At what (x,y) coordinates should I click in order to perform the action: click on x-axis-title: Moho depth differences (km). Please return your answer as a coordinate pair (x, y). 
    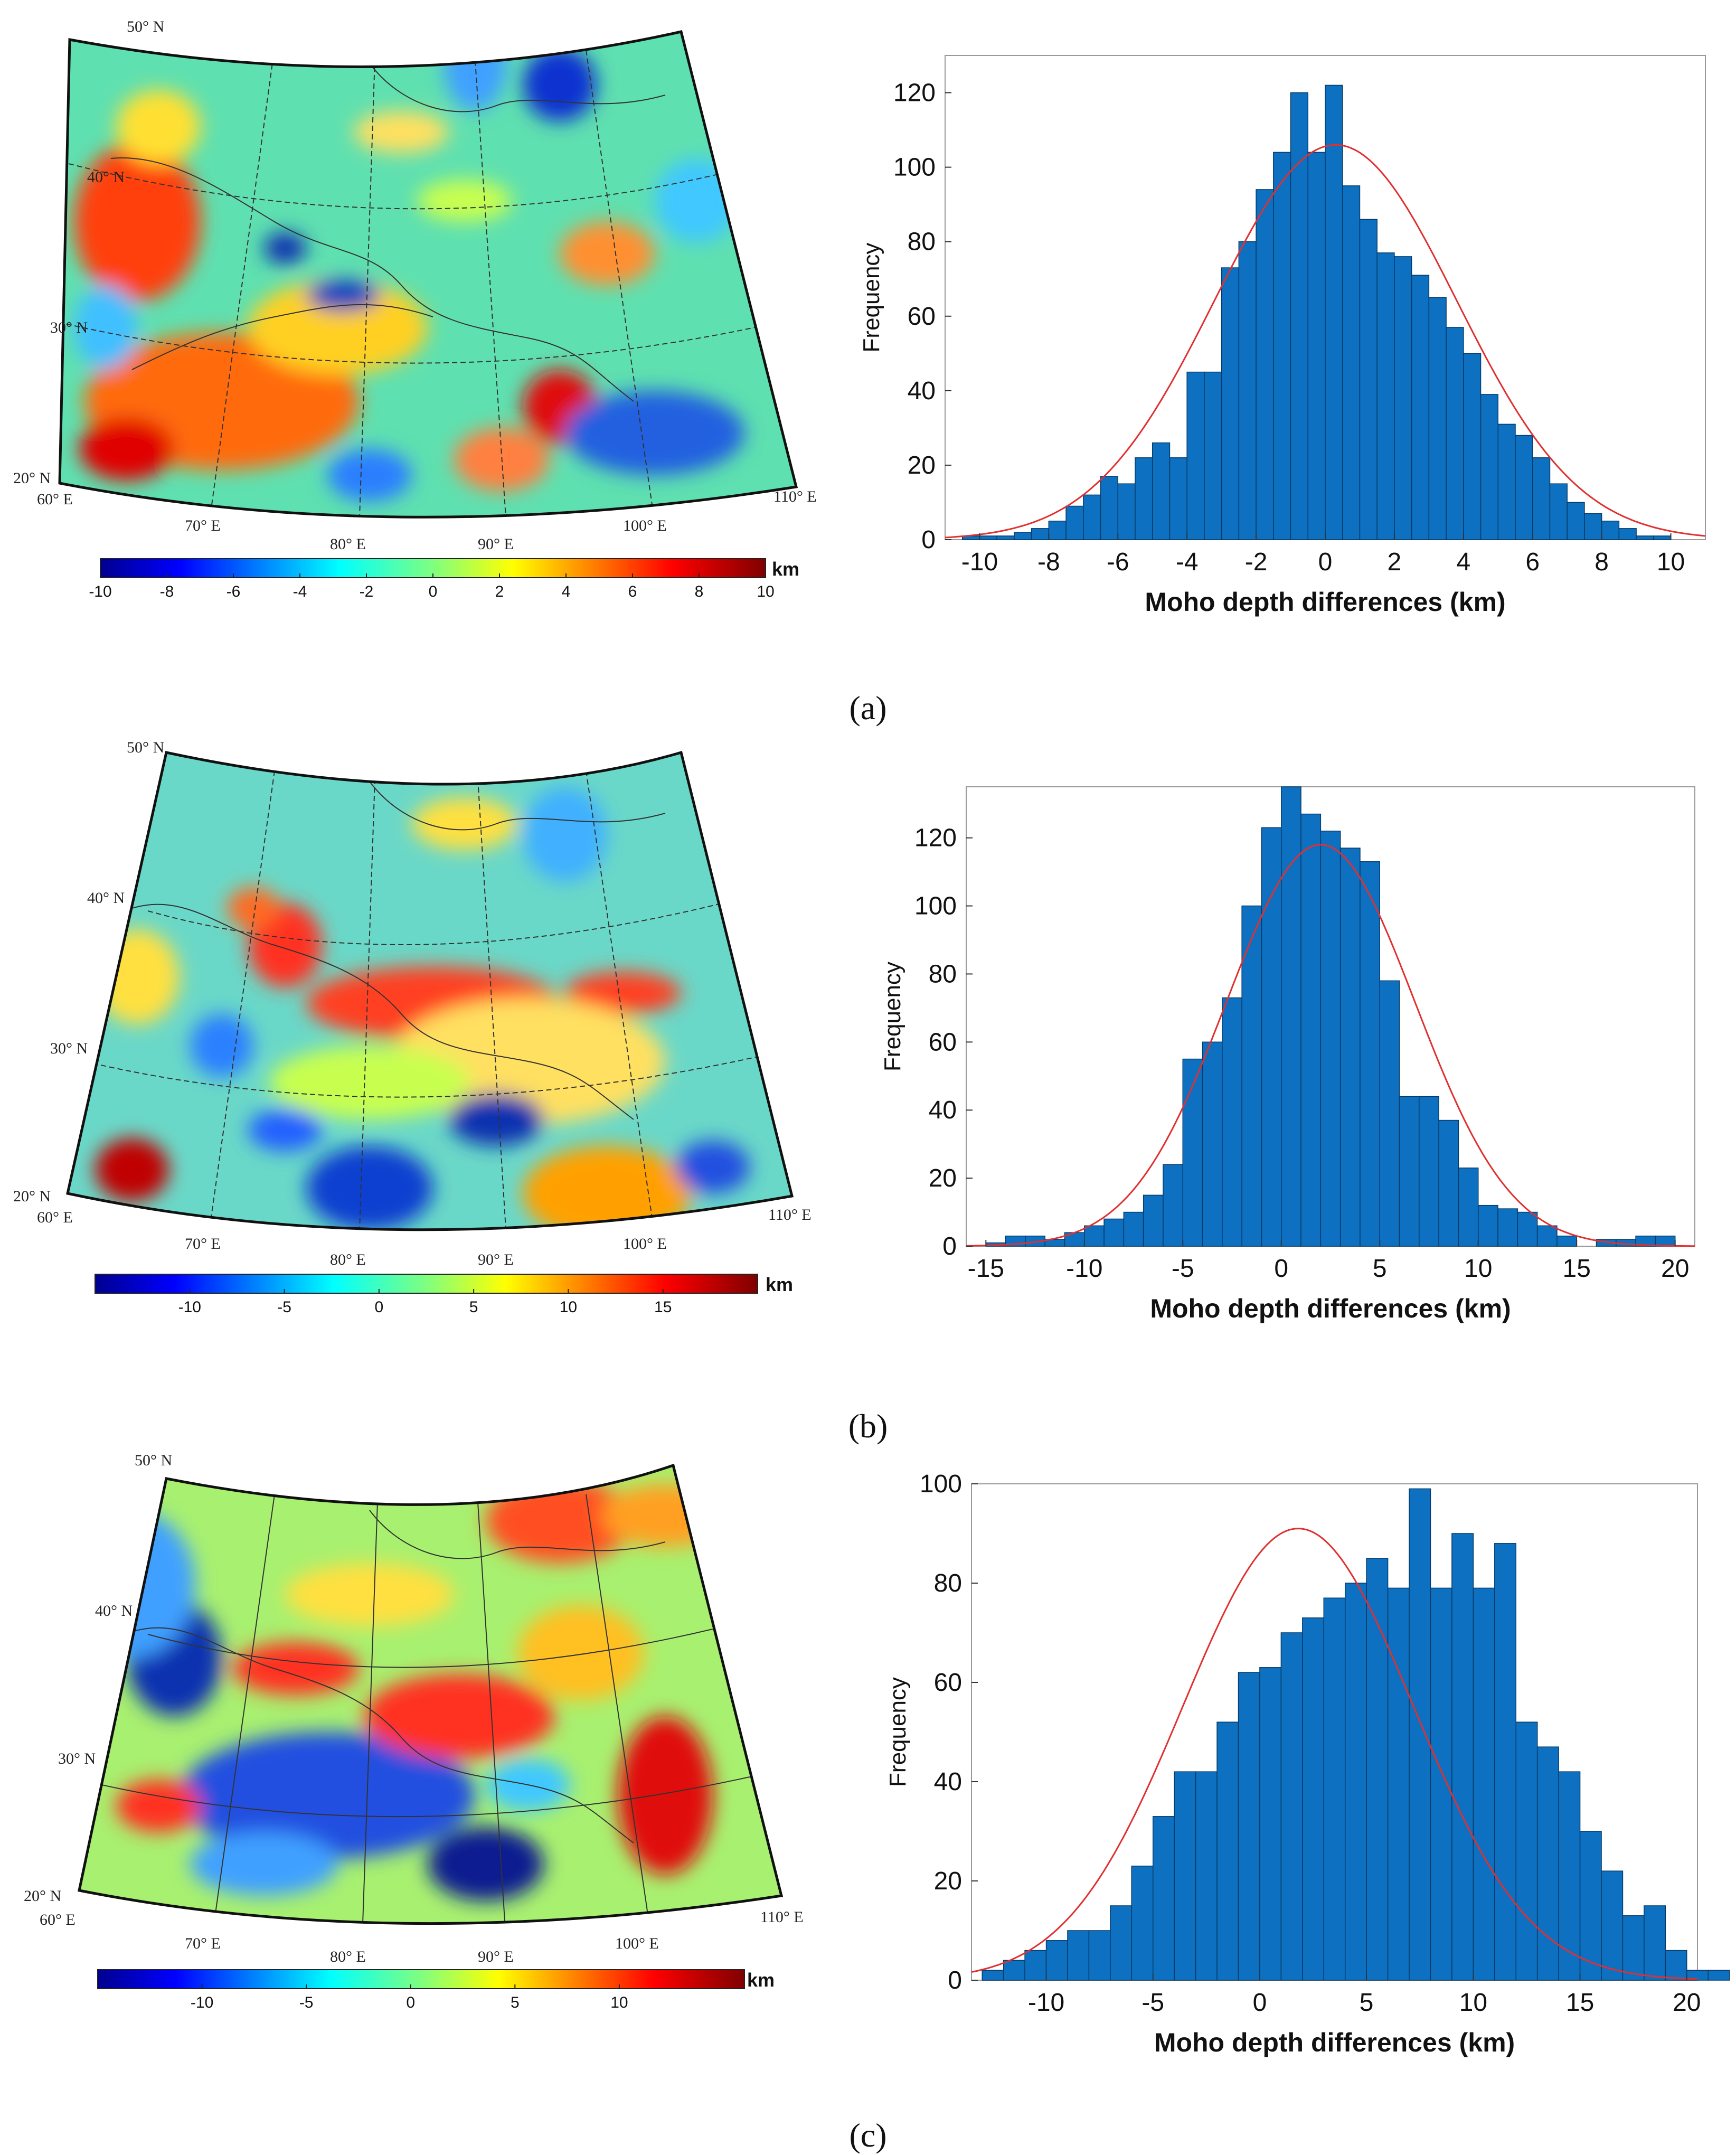
    Looking at the image, I should click on (1325, 602).